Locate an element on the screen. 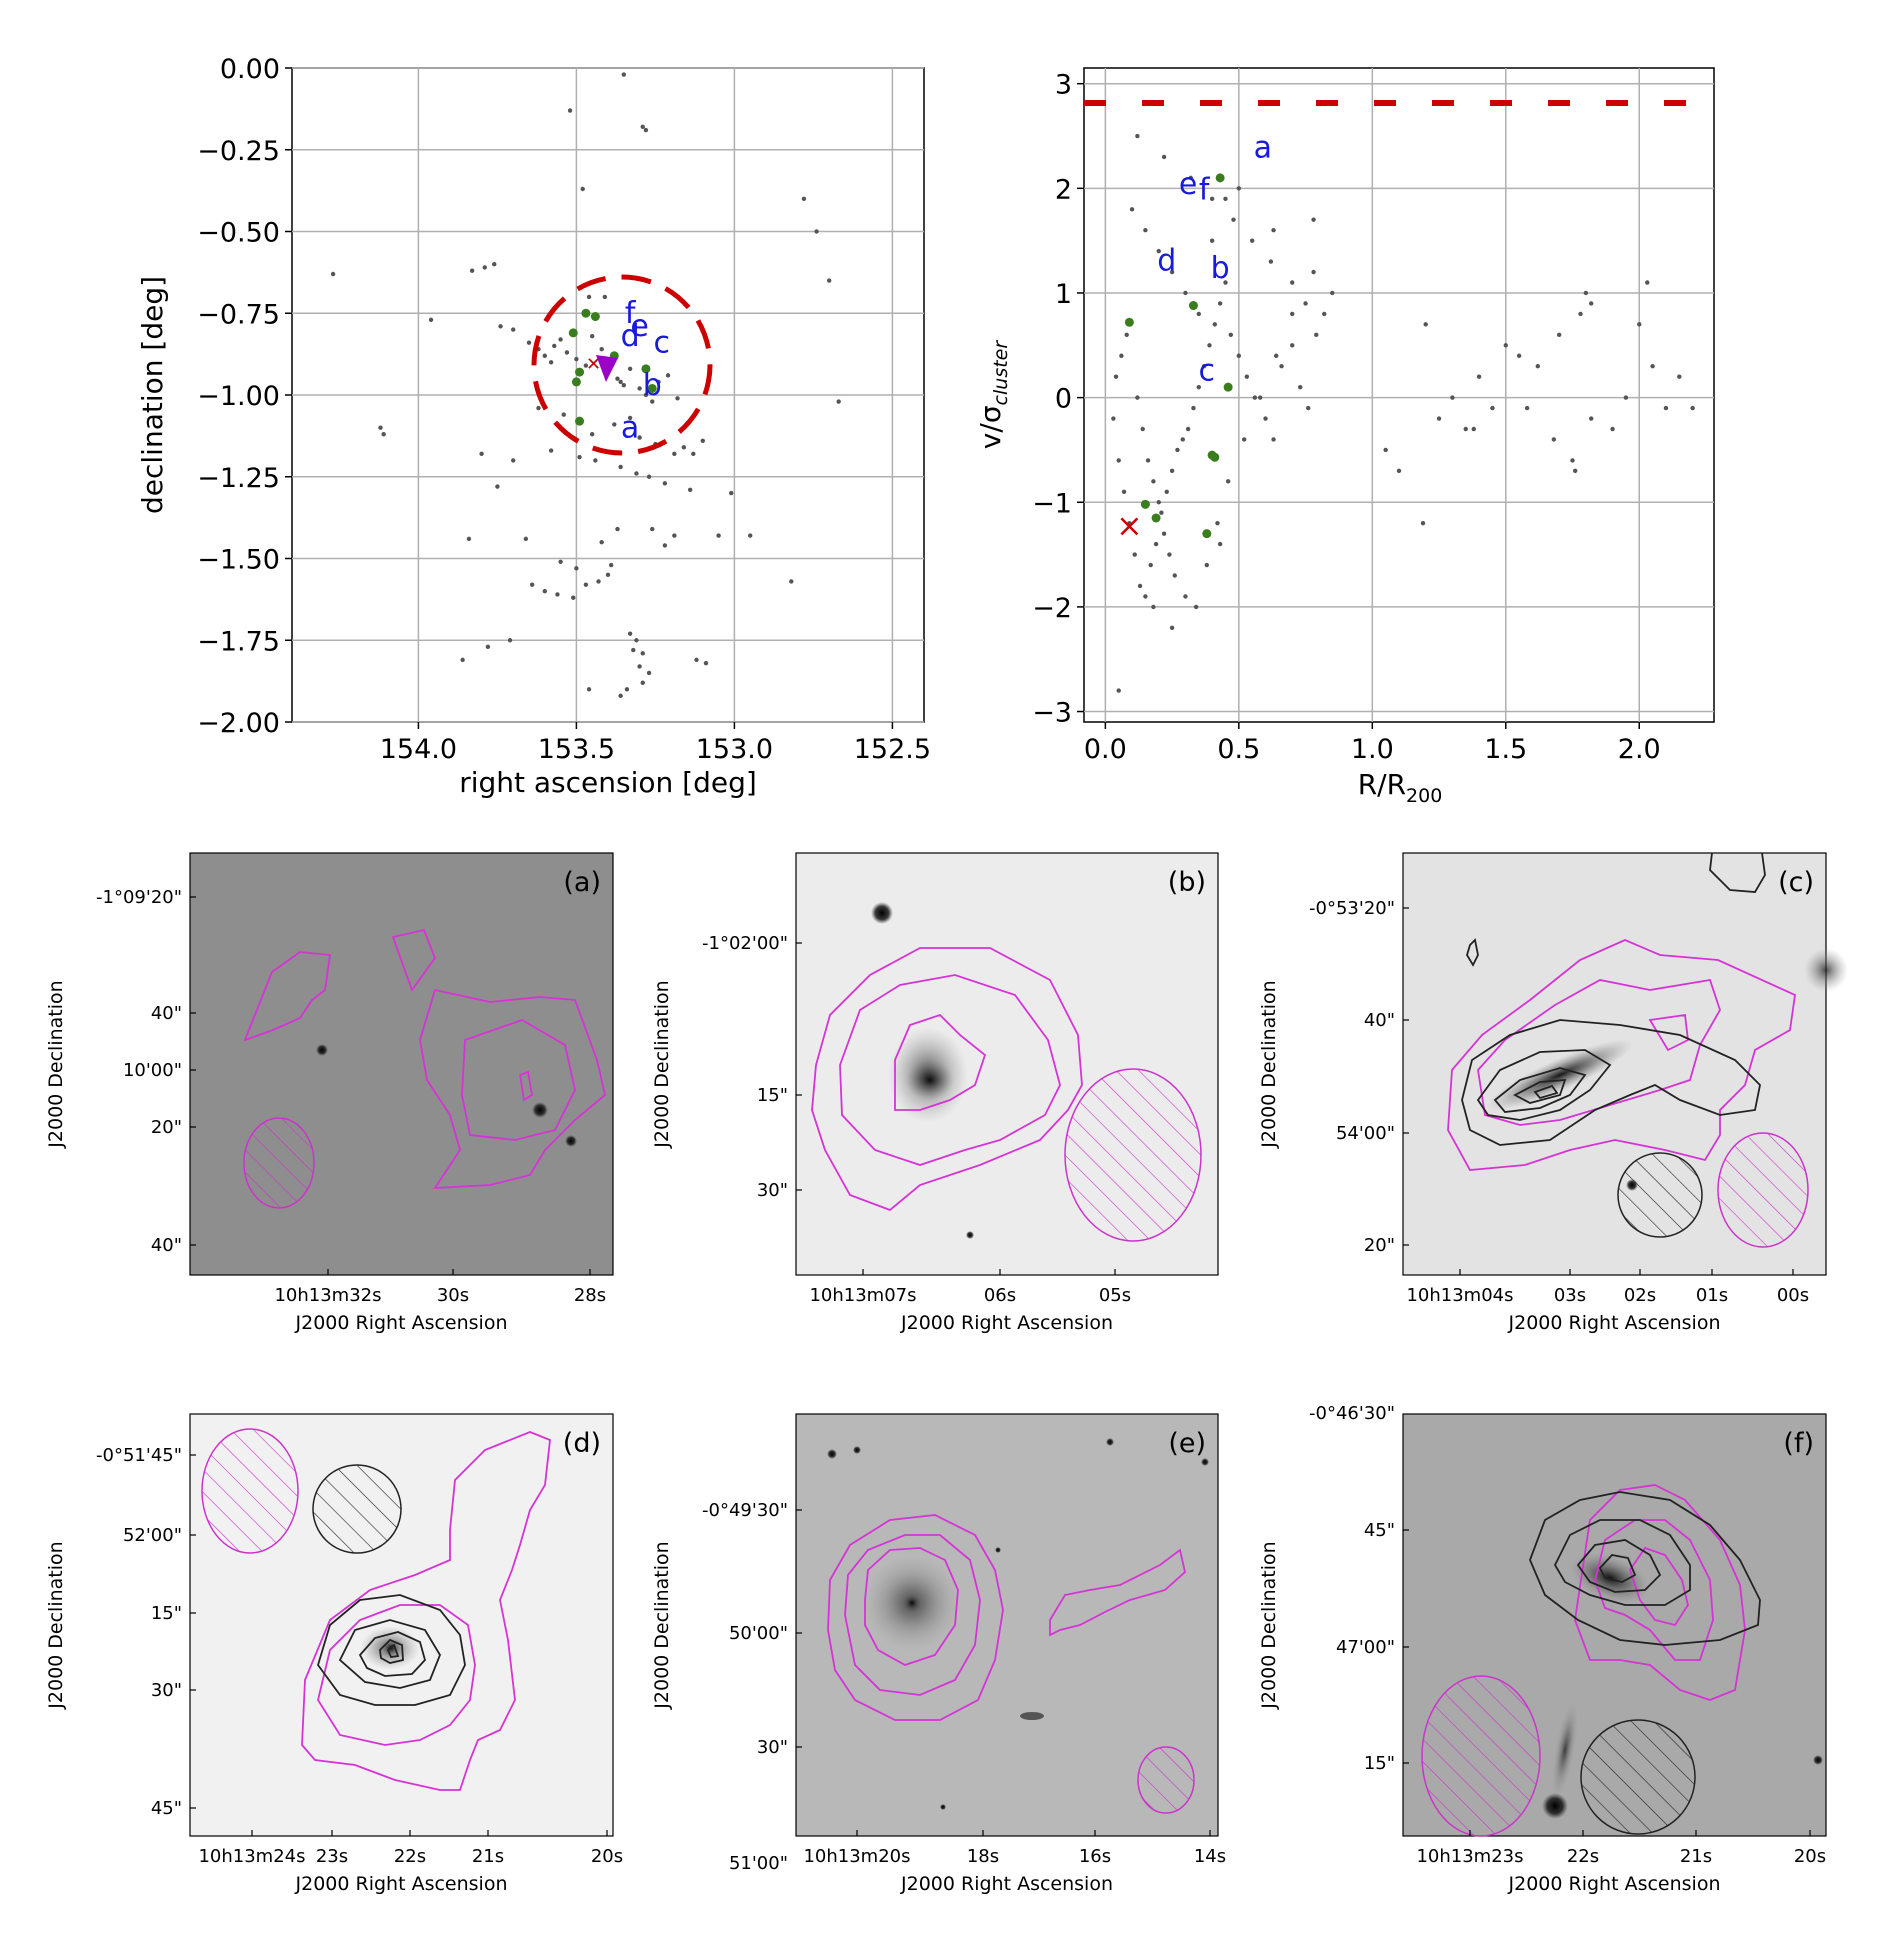 The height and width of the screenshot is (1956, 1891). dec-tick-label: -1°02'00" is located at coordinates (745, 943).